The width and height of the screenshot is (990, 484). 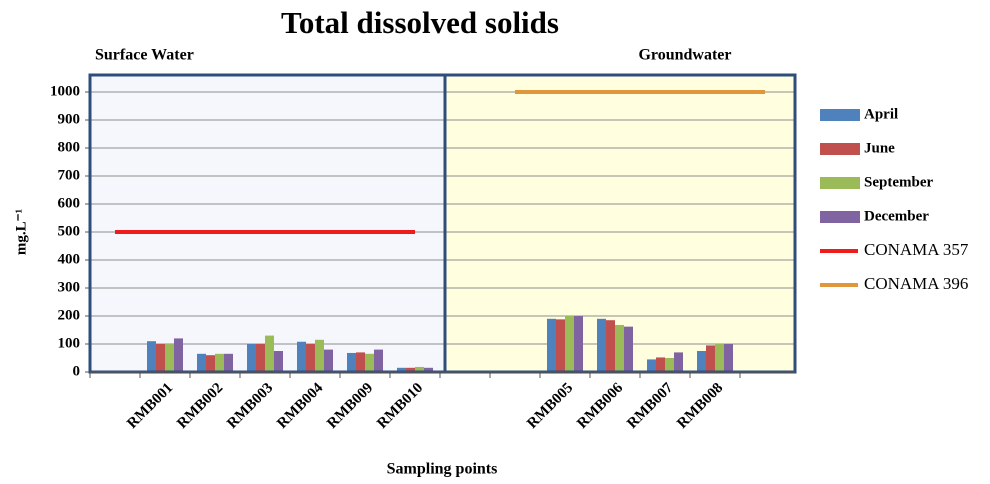 I want to click on panel-label: Surface Water, so click(x=144, y=55).